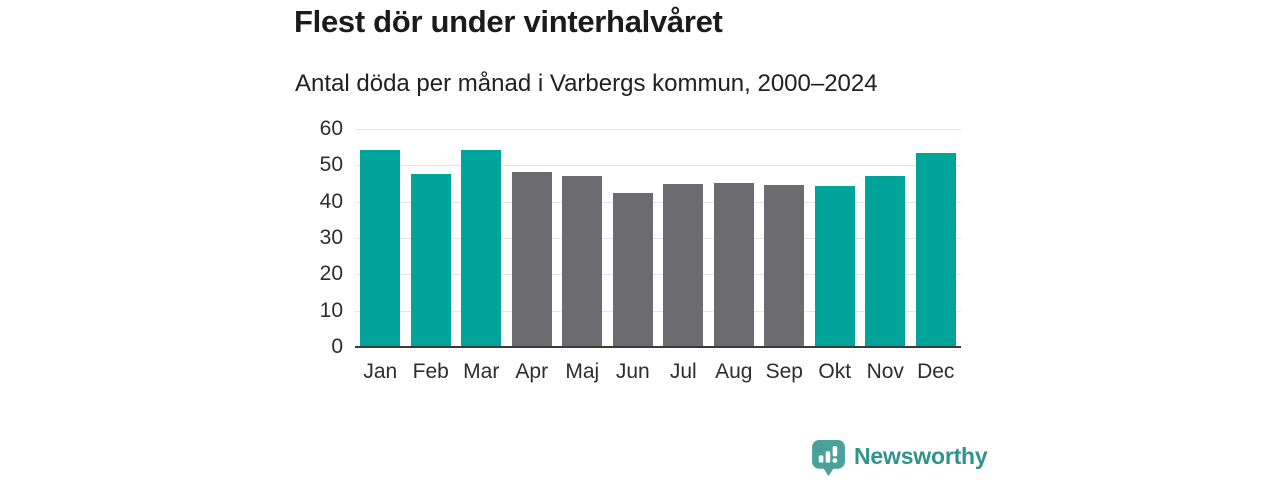  I want to click on y-tick-label-30: 30, so click(331, 237).